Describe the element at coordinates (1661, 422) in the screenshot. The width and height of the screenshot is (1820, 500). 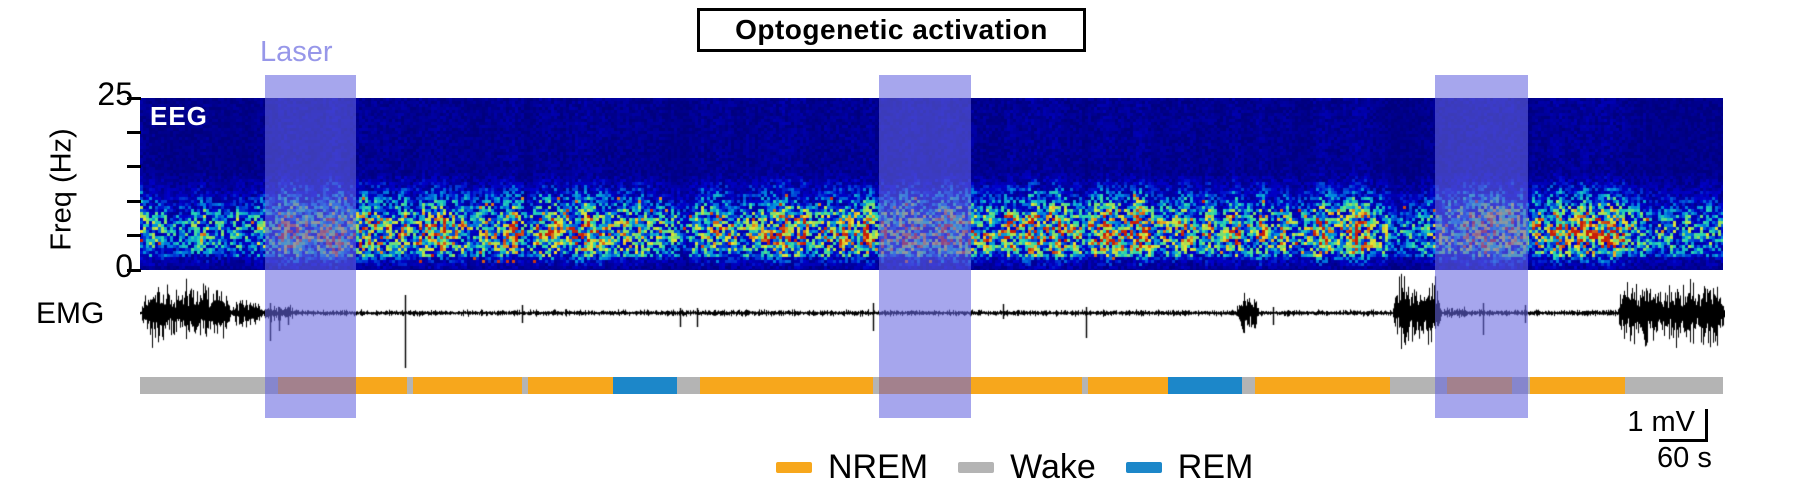
I see `amplitude-scalebar-label: 1 mV` at that location.